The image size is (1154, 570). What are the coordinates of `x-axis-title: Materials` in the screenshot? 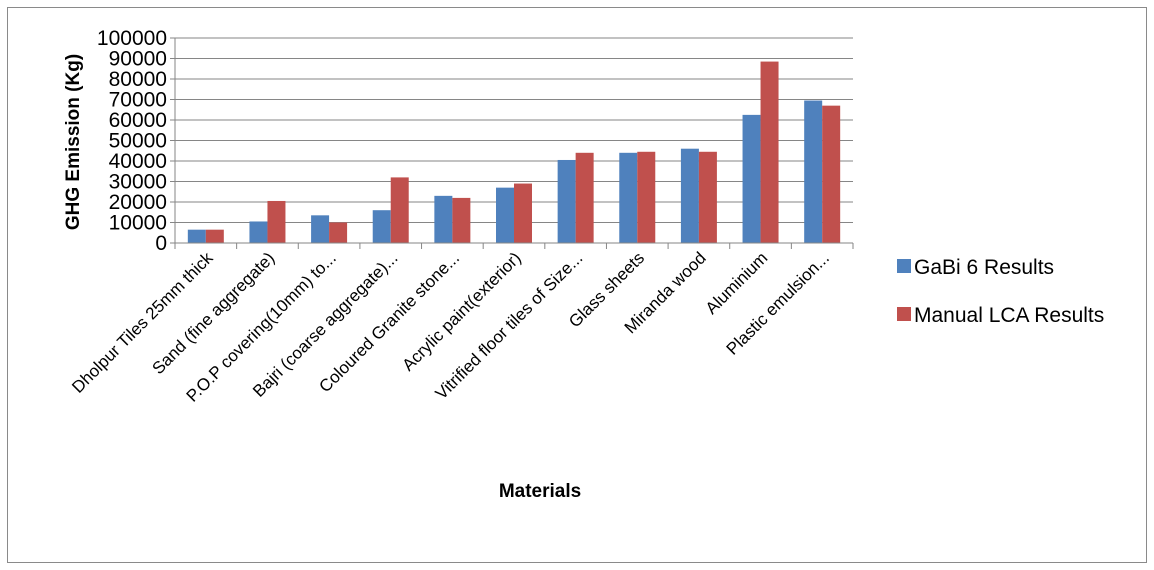 It's located at (540, 491).